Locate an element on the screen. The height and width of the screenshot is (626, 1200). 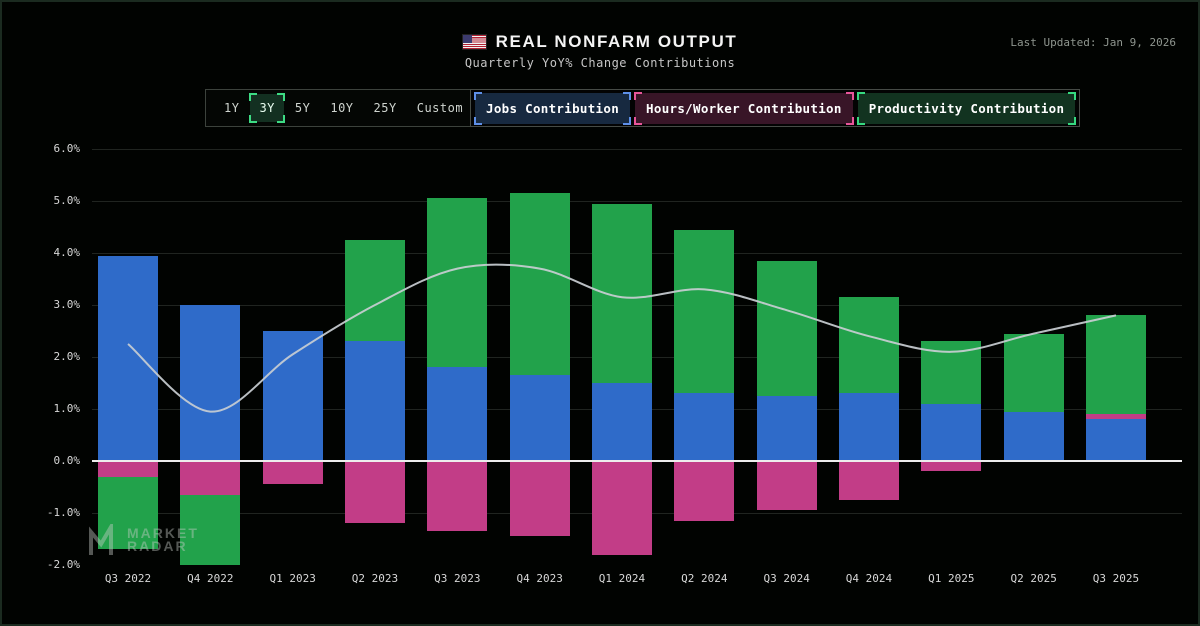
x-tick-label: Q1 2025 is located at coordinates (951, 578).